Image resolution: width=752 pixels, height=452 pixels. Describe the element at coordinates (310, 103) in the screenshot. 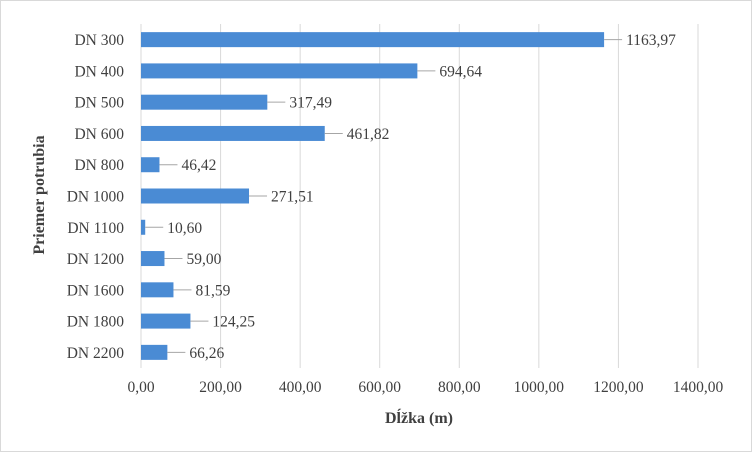

I see `data-label: 317,49` at that location.